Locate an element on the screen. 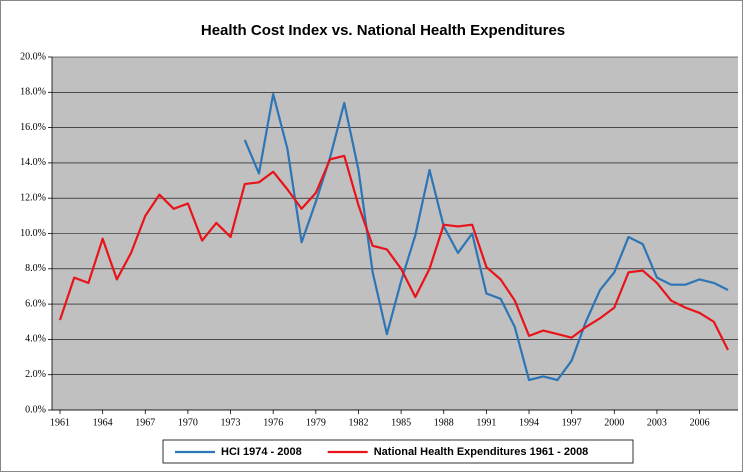 The image size is (743, 472). y-tick-label: 8.0% is located at coordinates (35, 268).